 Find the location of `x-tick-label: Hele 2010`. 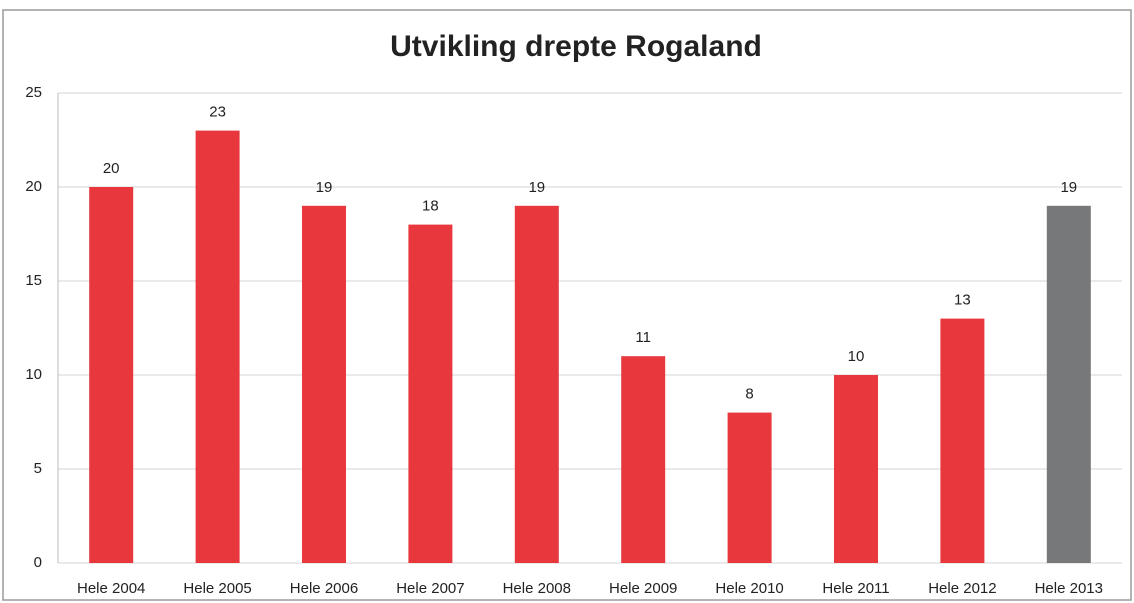

x-tick-label: Hele 2010 is located at coordinates (749, 588).